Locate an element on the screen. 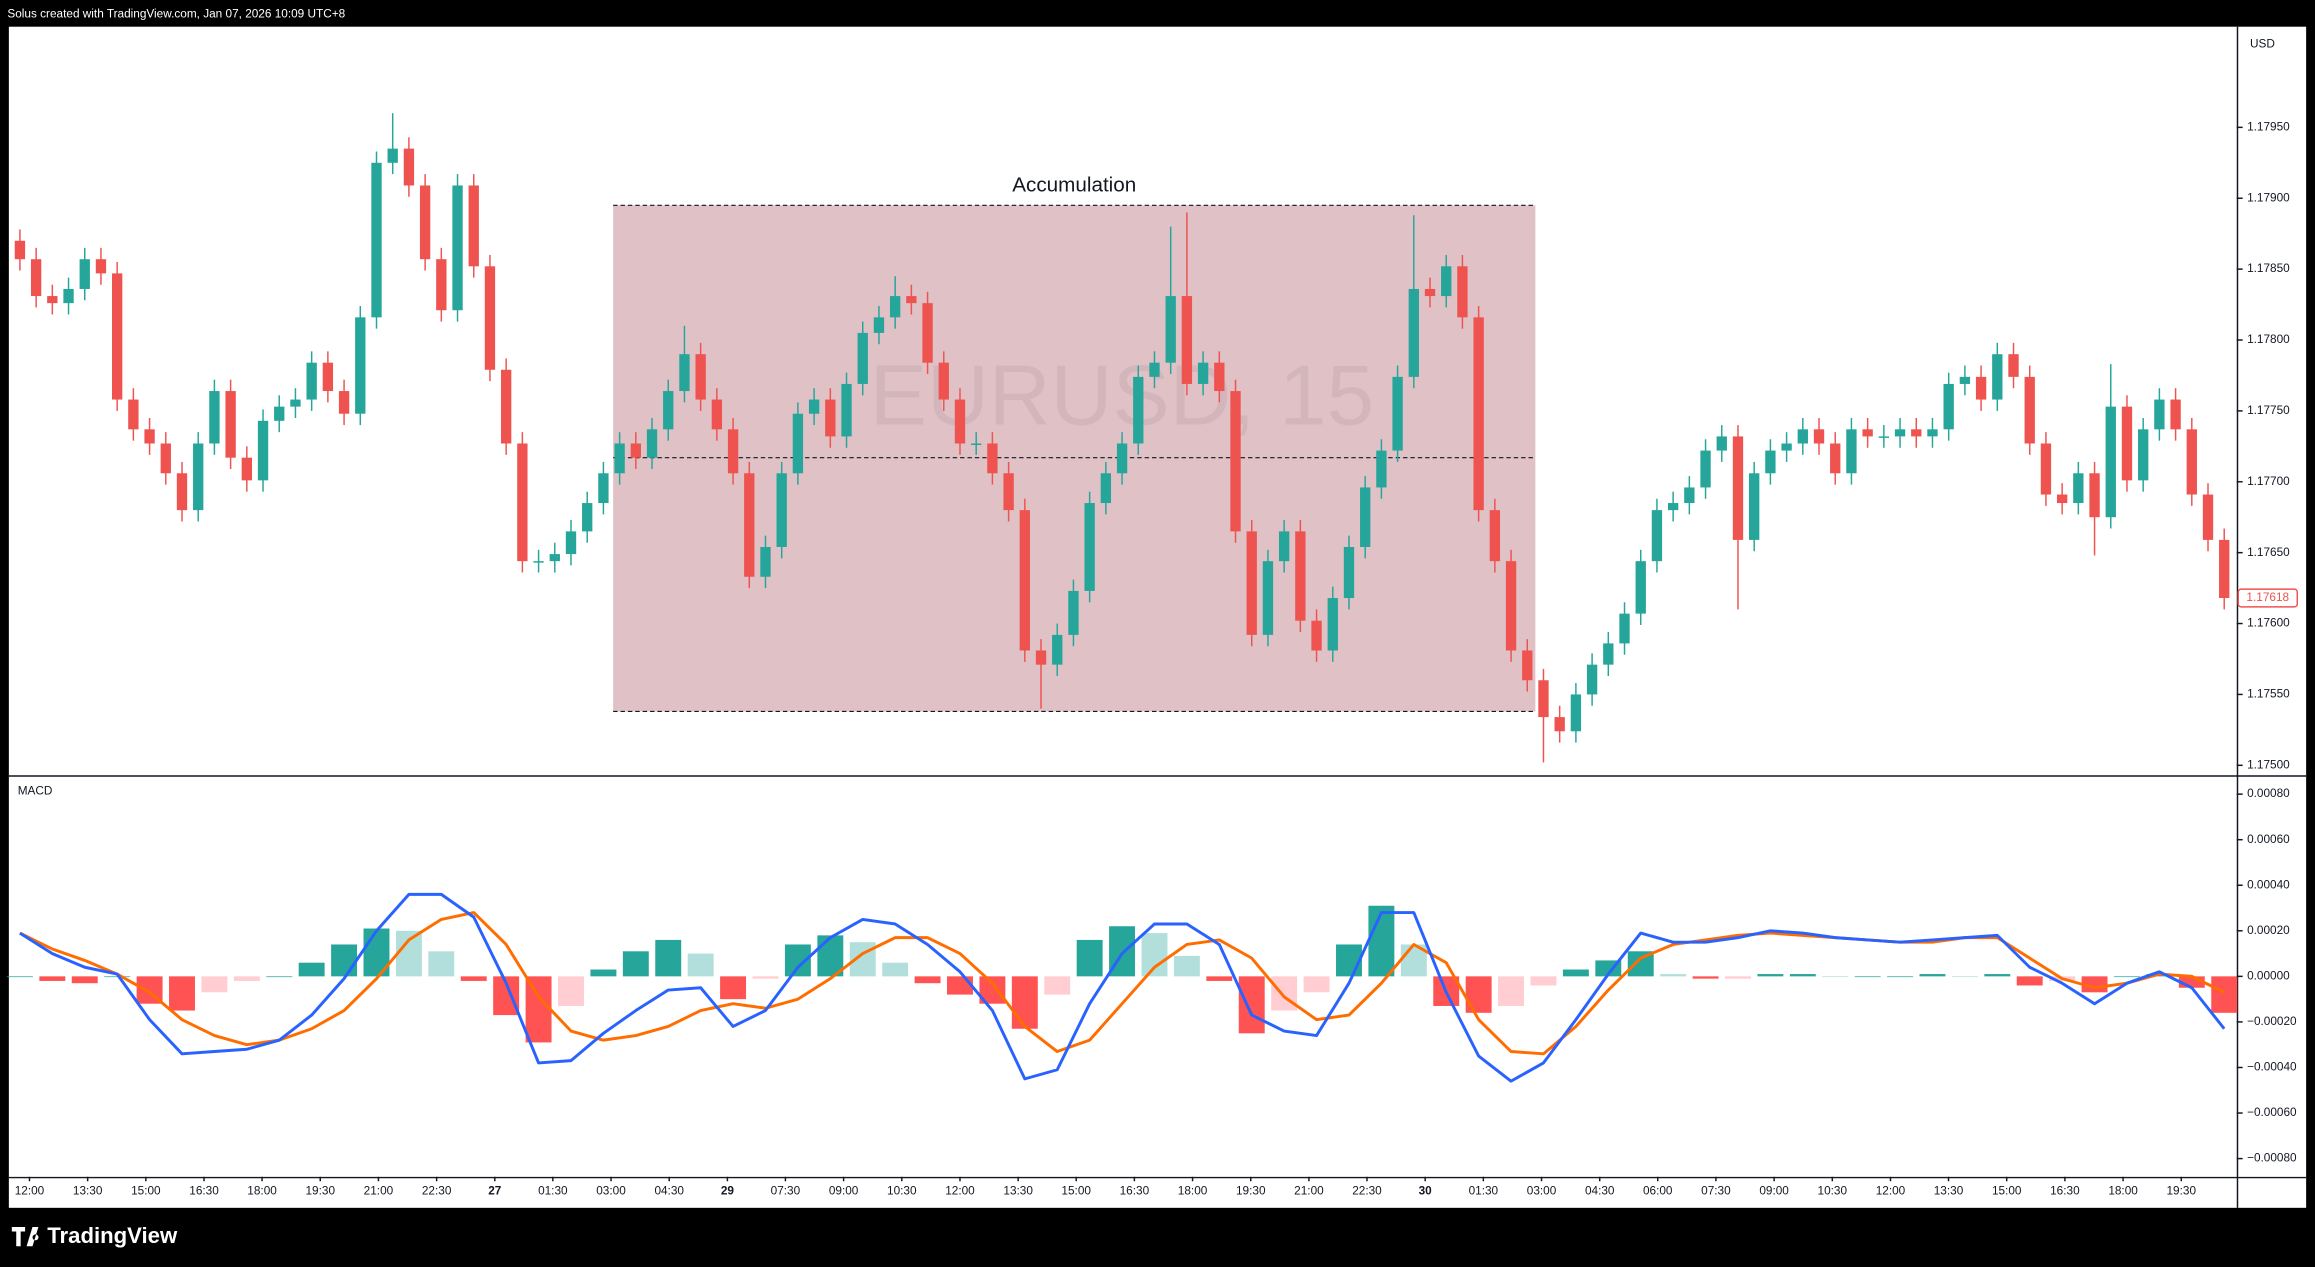  macd-line is located at coordinates (1122, 987).